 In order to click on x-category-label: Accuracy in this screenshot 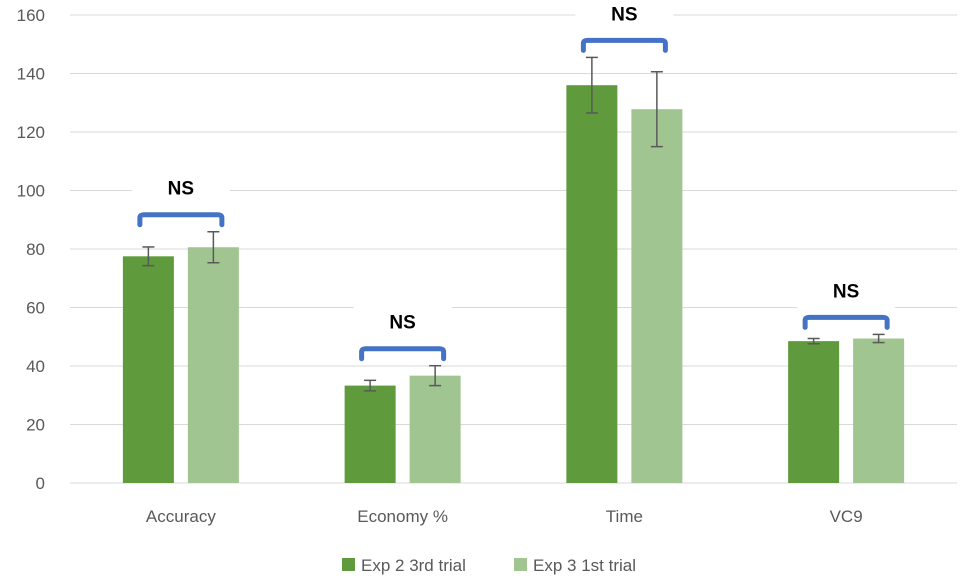, I will do `click(181, 516)`.